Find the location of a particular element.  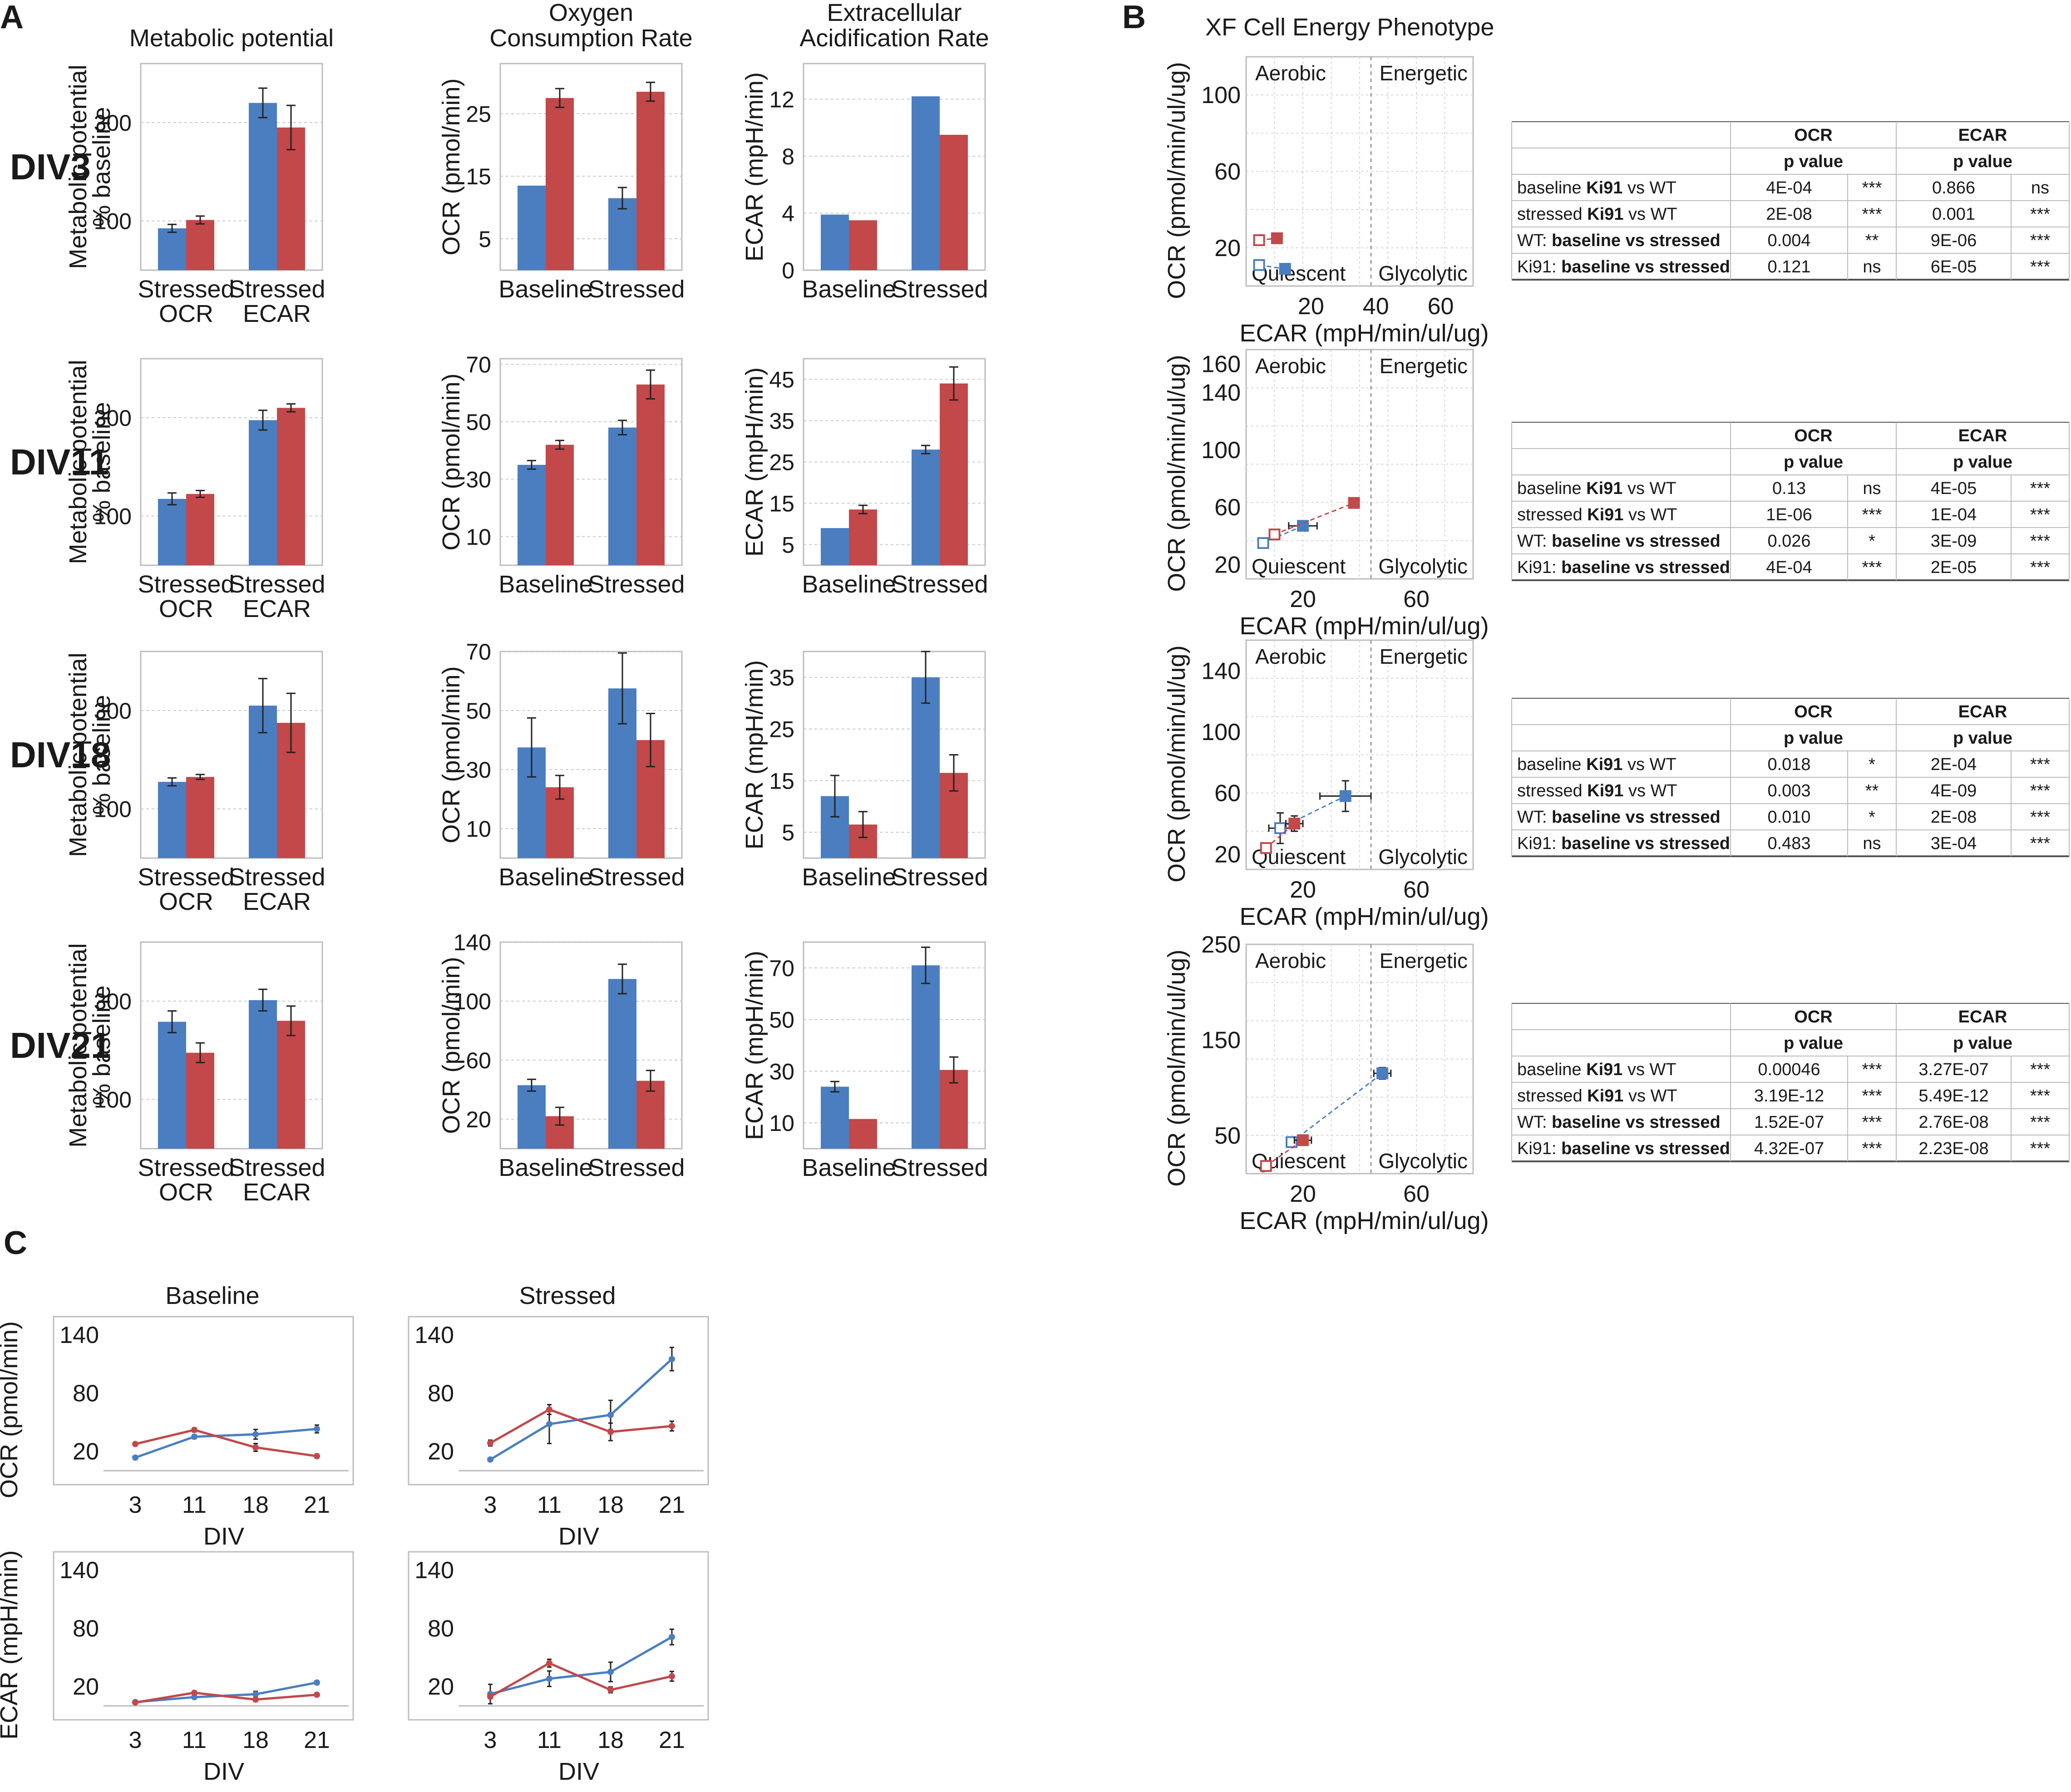

y-tick-label: 140 is located at coordinates (434, 1335).